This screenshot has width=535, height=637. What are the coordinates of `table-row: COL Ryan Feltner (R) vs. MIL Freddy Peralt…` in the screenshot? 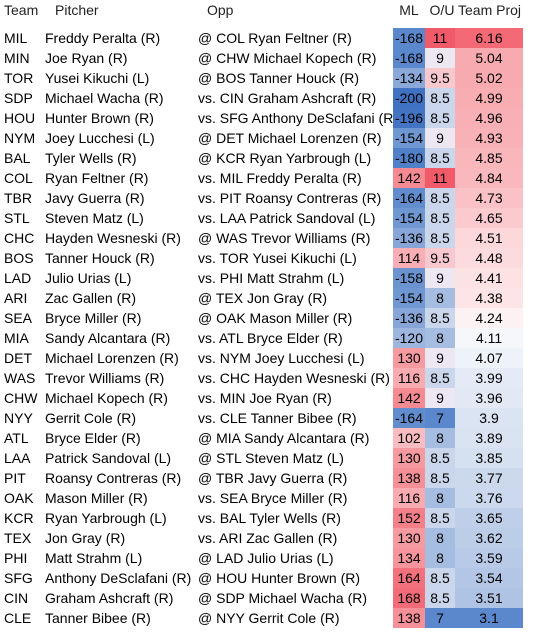 It's located at (267, 178).